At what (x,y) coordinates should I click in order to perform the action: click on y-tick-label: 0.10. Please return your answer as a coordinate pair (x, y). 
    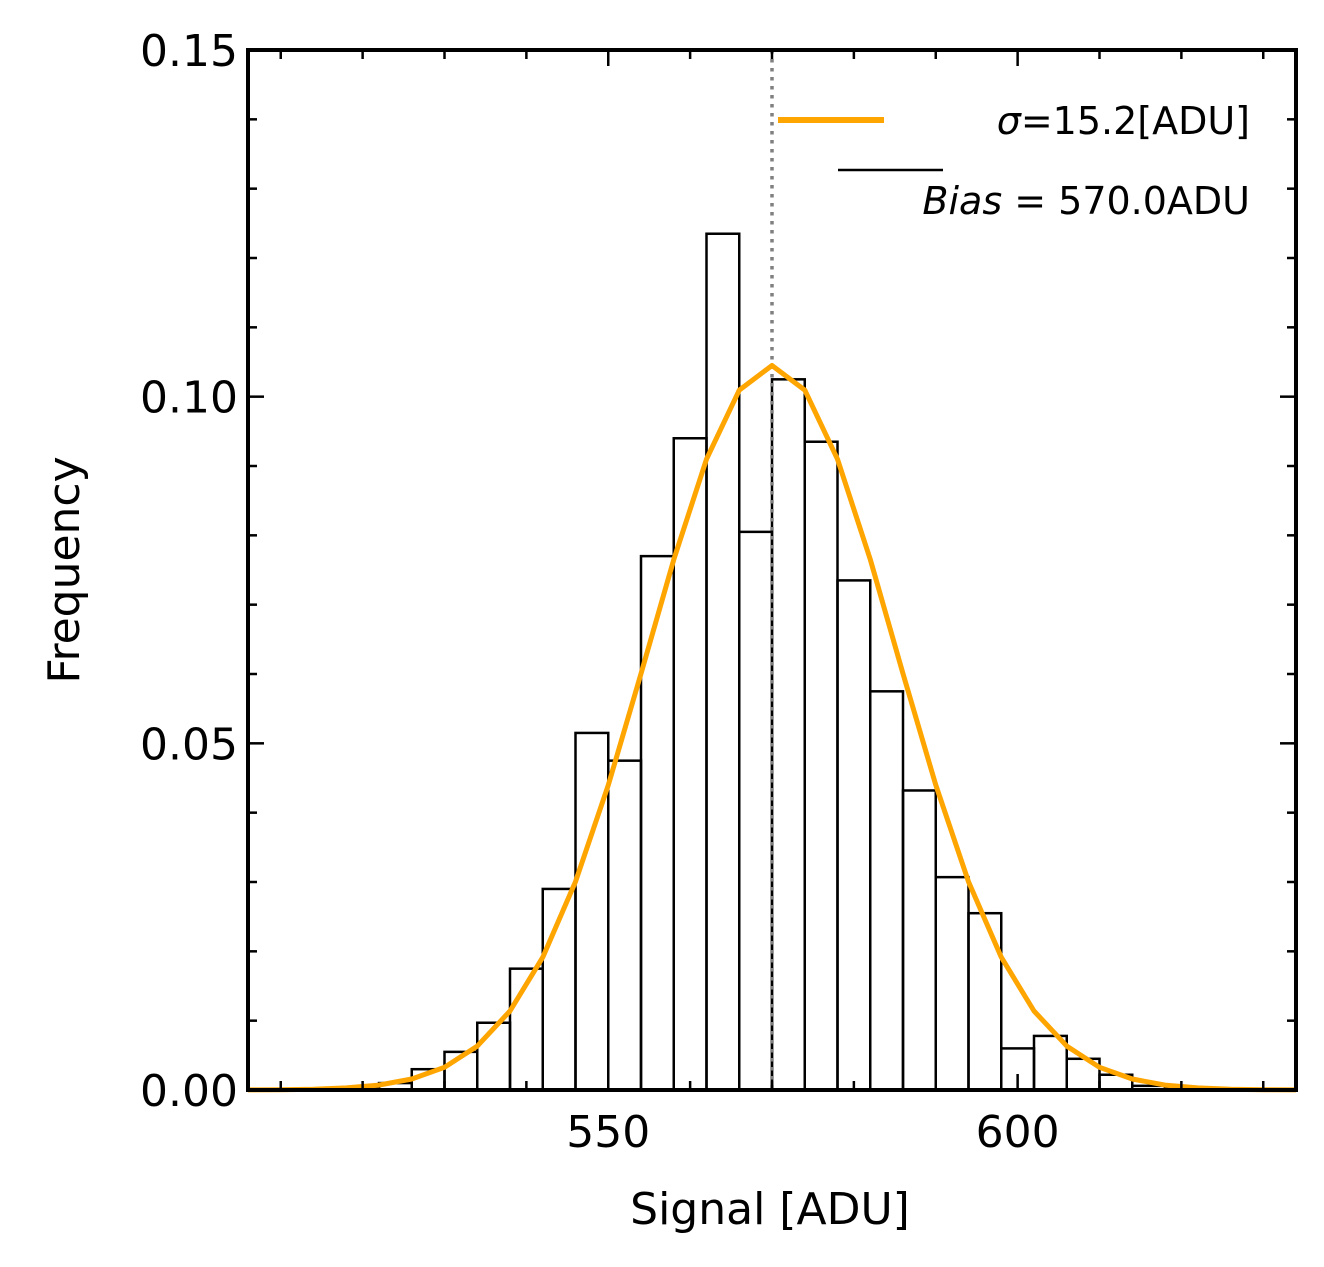
    Looking at the image, I should click on (189, 398).